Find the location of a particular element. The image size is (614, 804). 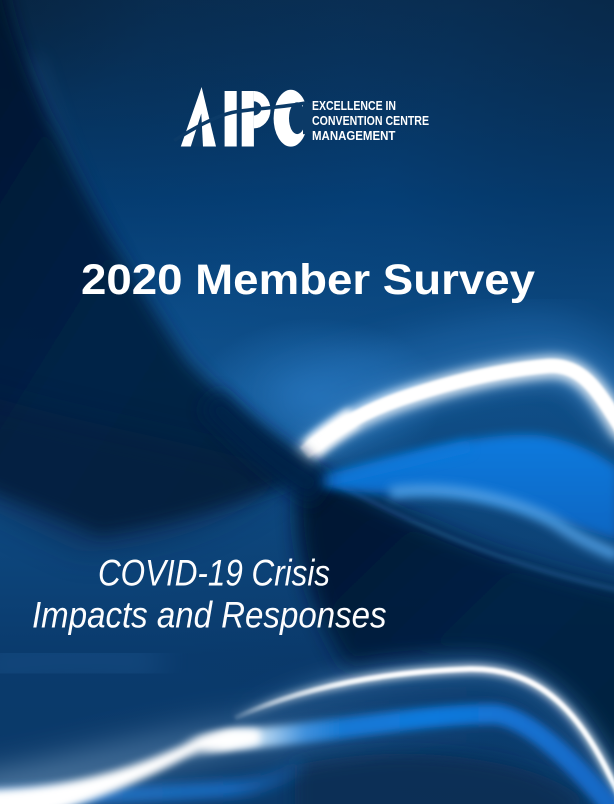

svg-text: MANAGEMENT is located at coordinates (353, 135).